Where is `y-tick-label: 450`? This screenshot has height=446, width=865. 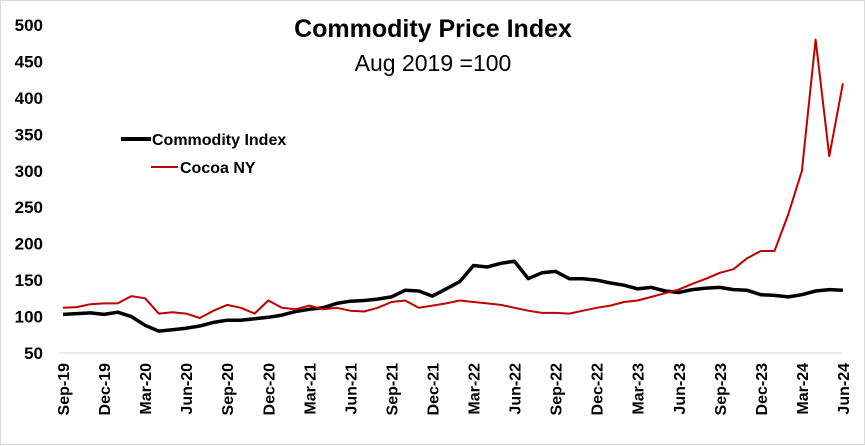
y-tick-label: 450 is located at coordinates (29, 61).